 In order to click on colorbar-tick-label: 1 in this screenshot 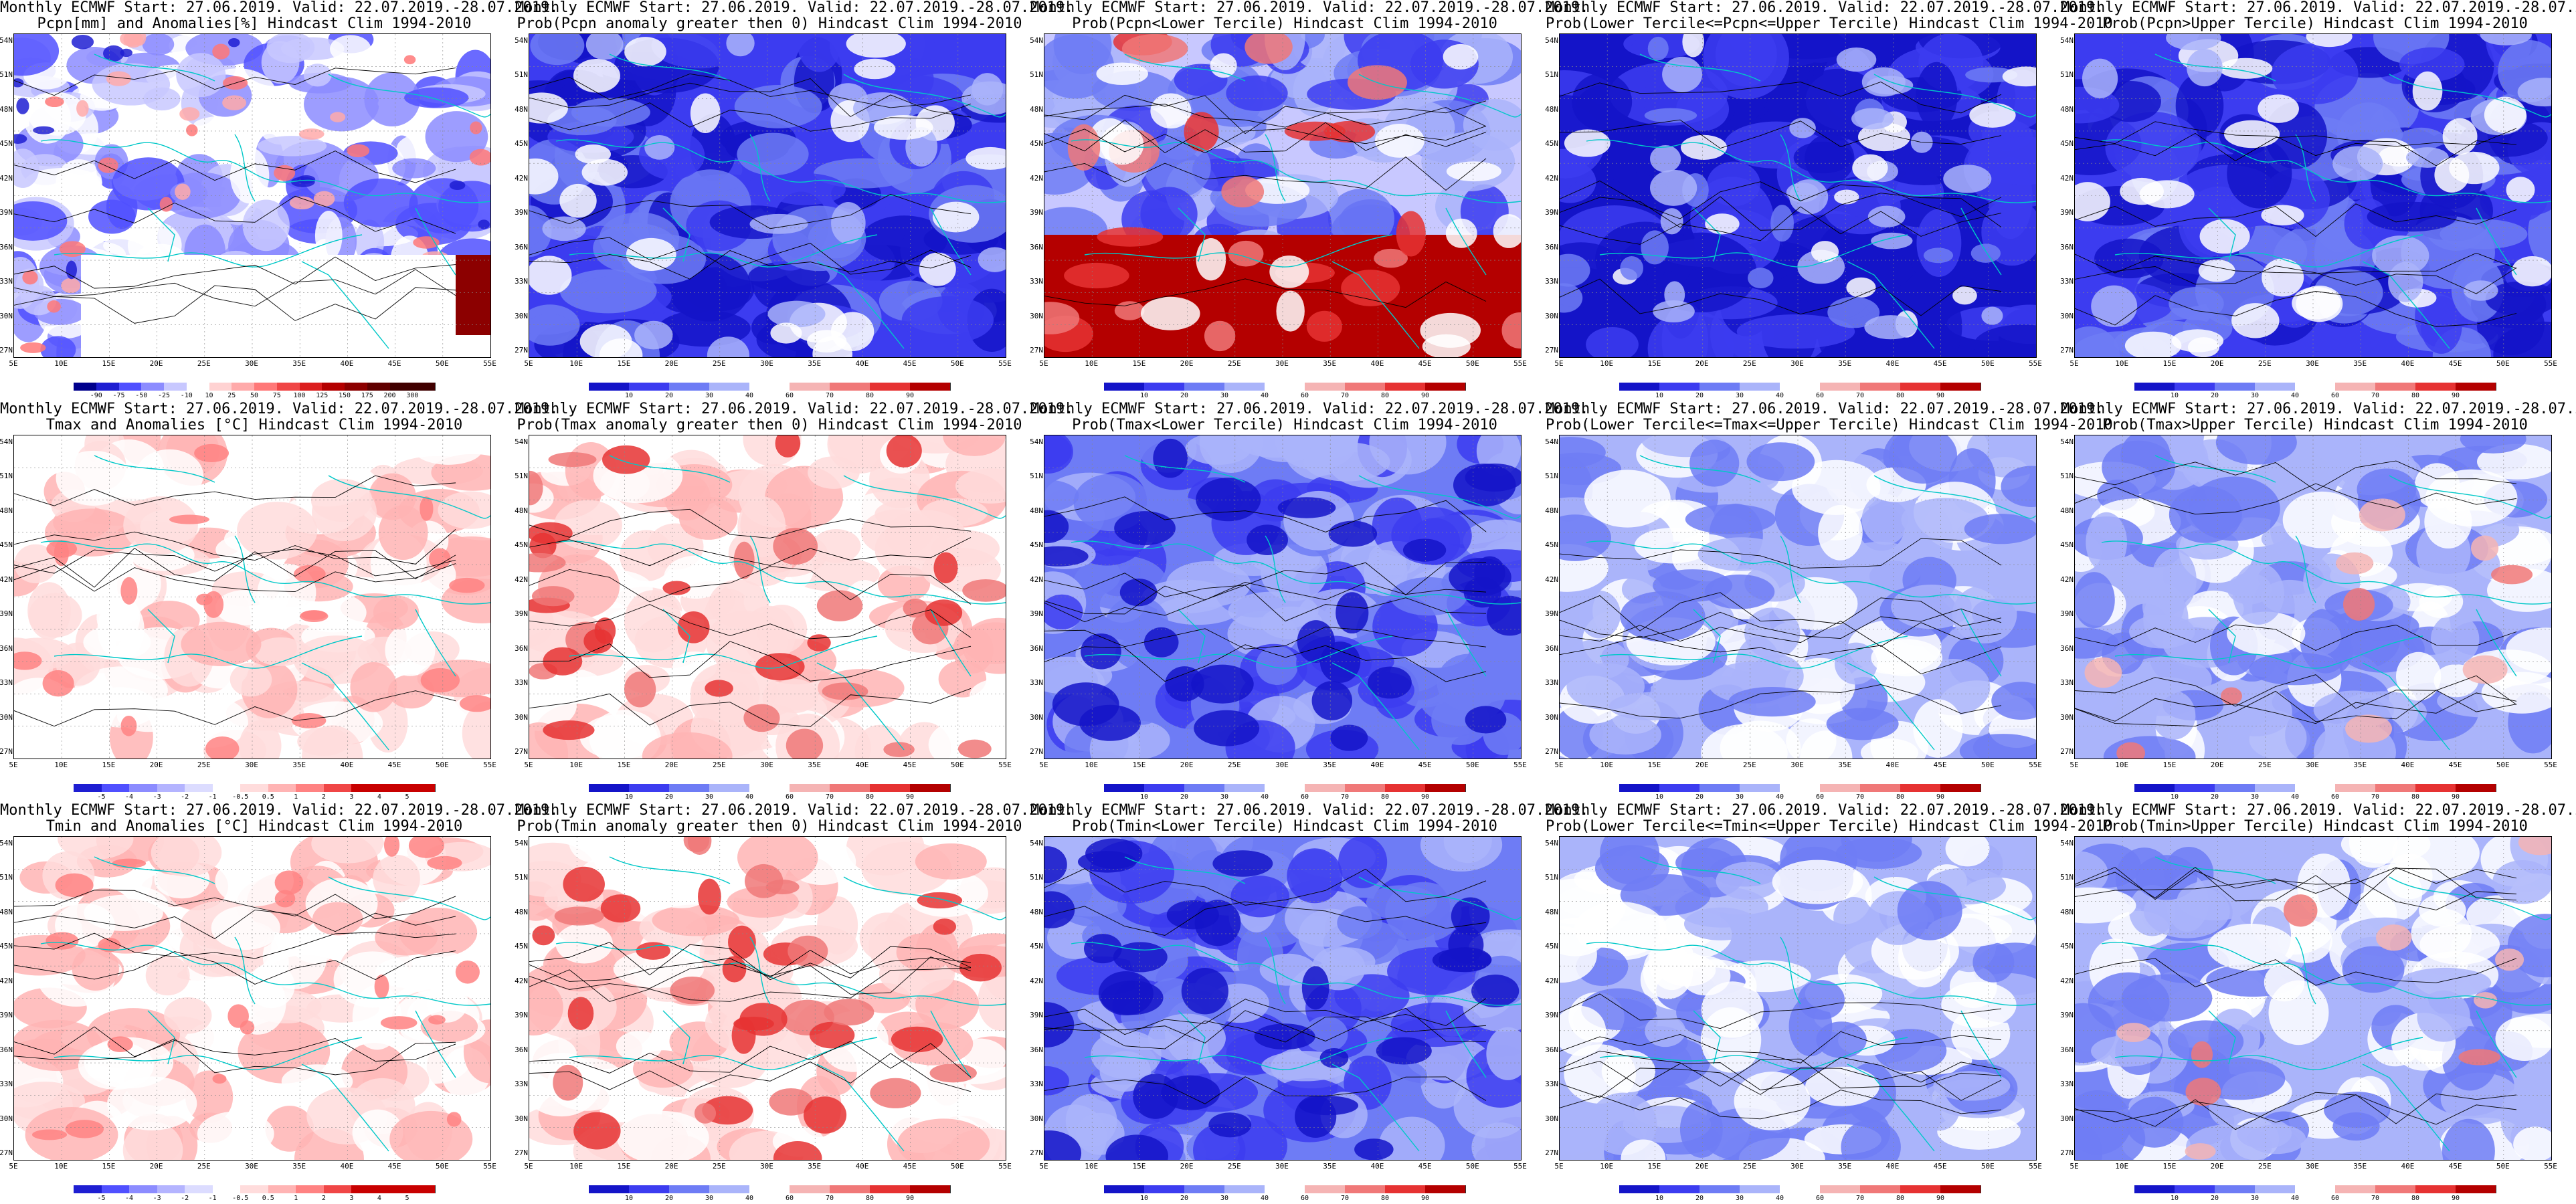, I will do `click(296, 1198)`.